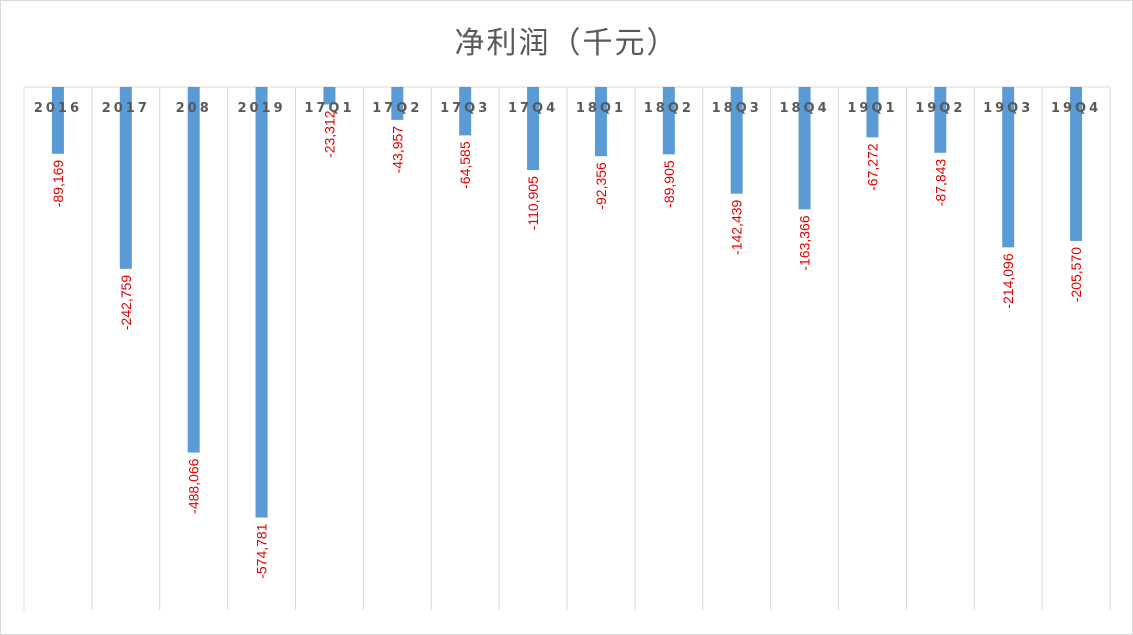 Image resolution: width=1133 pixels, height=635 pixels. Describe the element at coordinates (261, 108) in the screenshot. I see `category-label: 2019` at that location.